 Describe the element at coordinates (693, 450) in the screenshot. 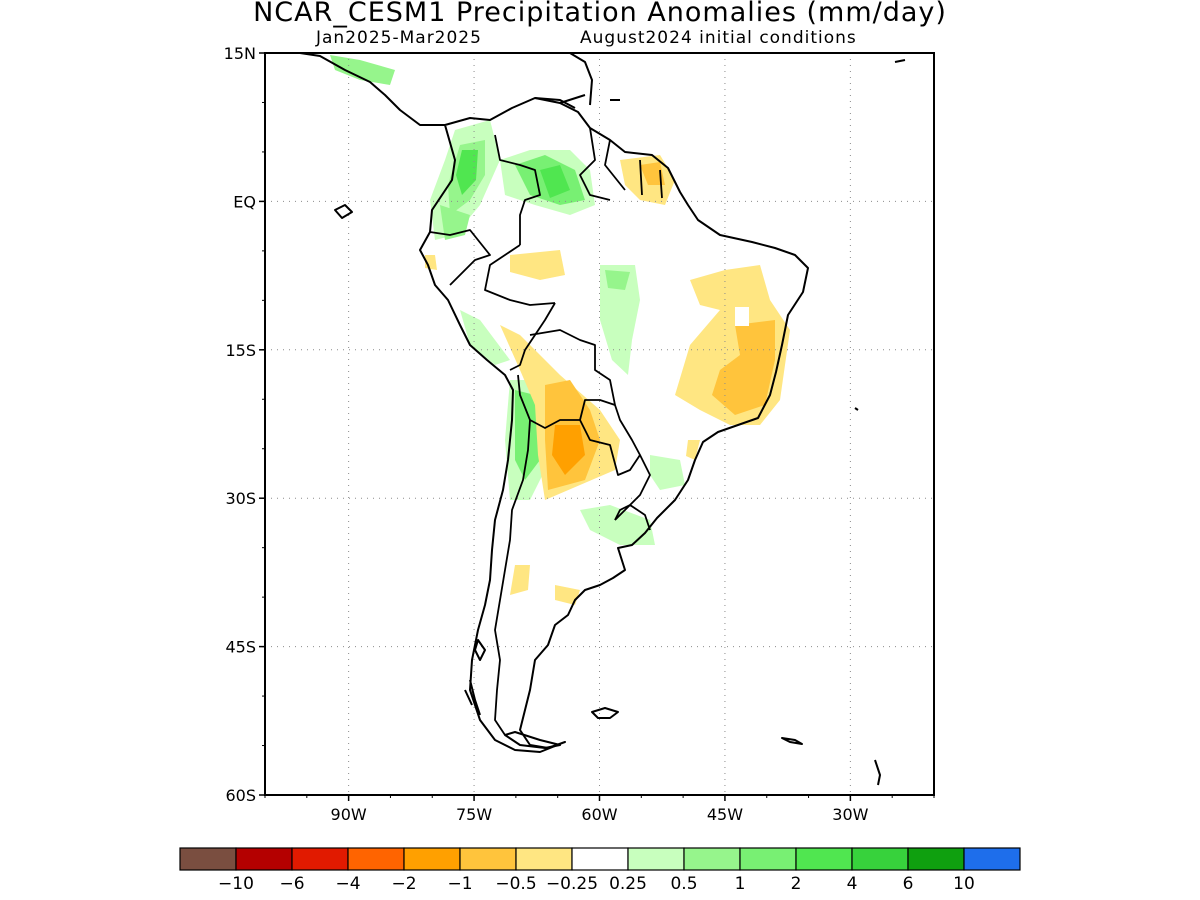

I see `dry-anomaly-southeast-brazil` at that location.